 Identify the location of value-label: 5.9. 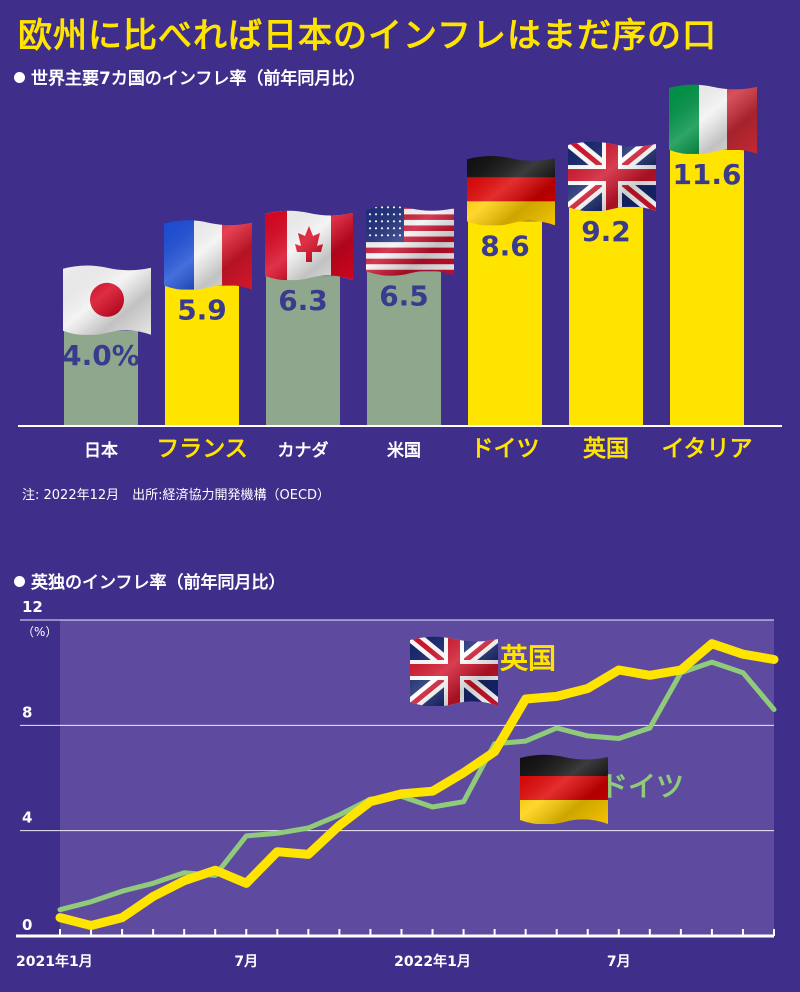
(202, 310).